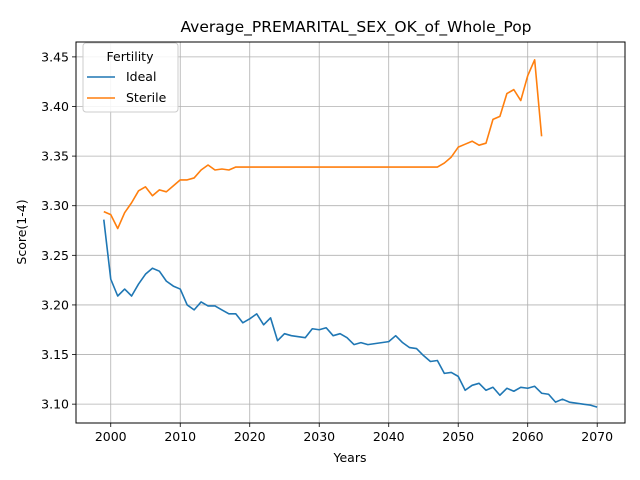  I want to click on x-tick-label: 2040, so click(389, 436).